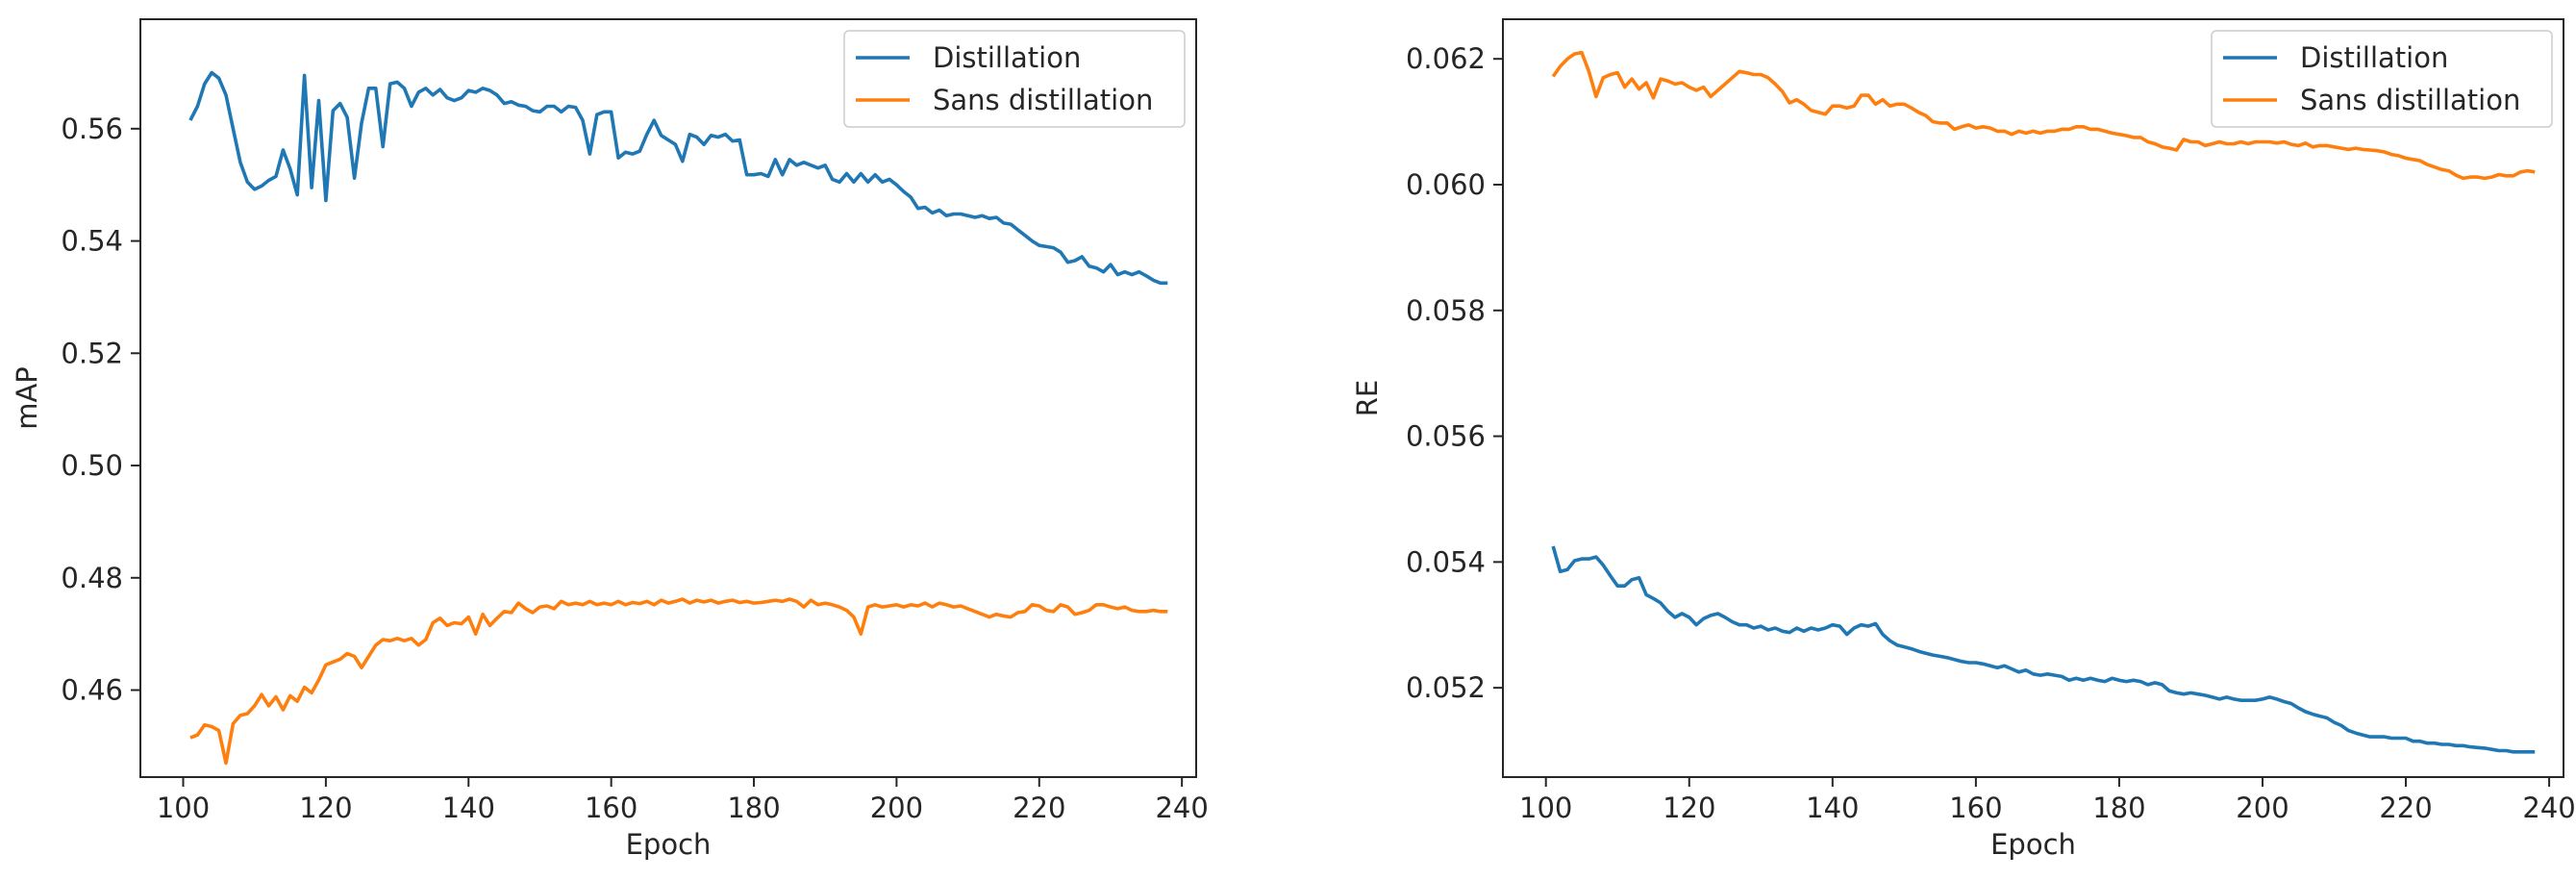  What do you see at coordinates (27, 398) in the screenshot?
I see `y-axis-label: mAP` at bounding box center [27, 398].